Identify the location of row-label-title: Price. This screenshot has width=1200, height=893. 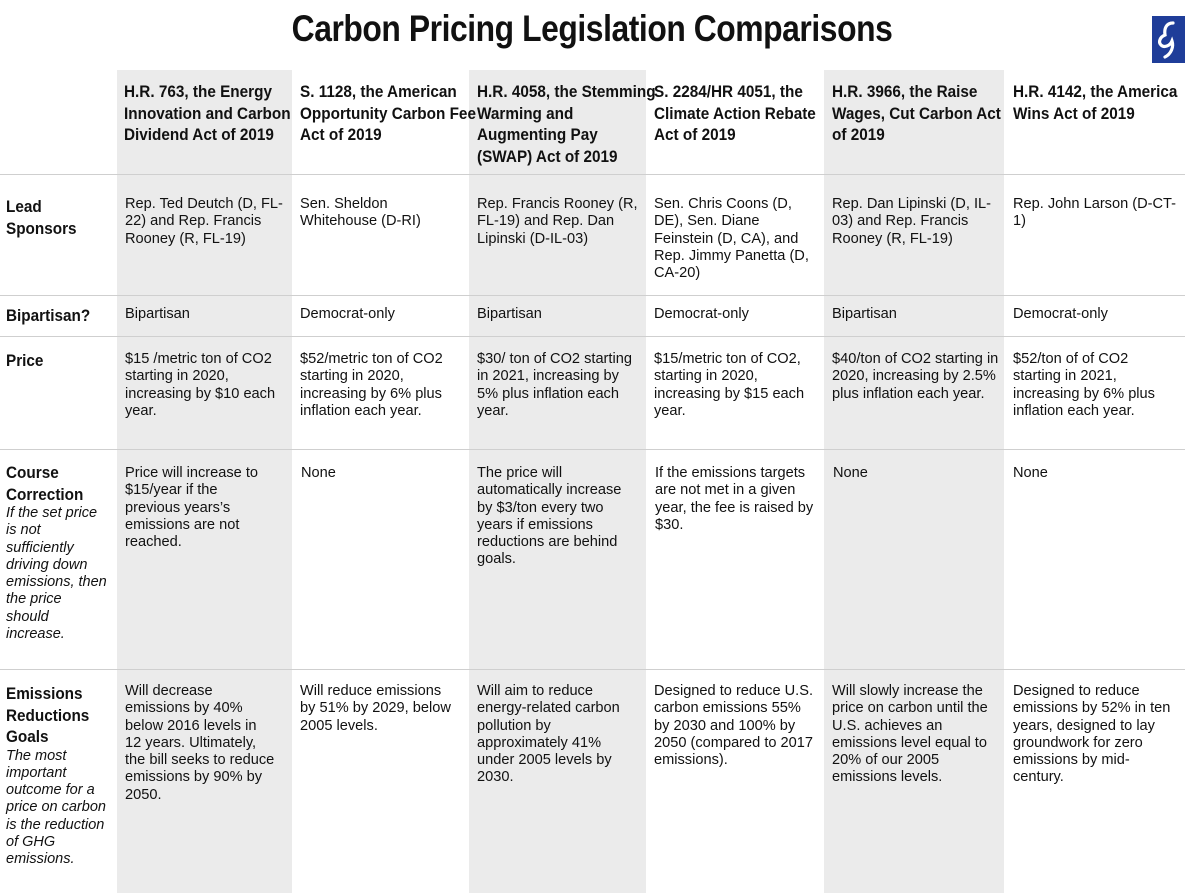
(25, 360).